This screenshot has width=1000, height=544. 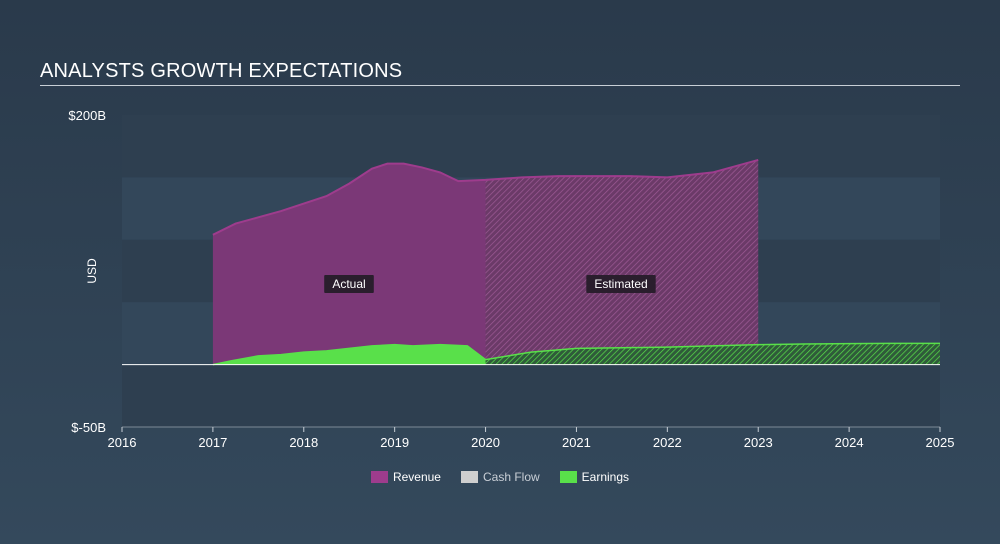 What do you see at coordinates (303, 442) in the screenshot?
I see `x-tick-label: 2018` at bounding box center [303, 442].